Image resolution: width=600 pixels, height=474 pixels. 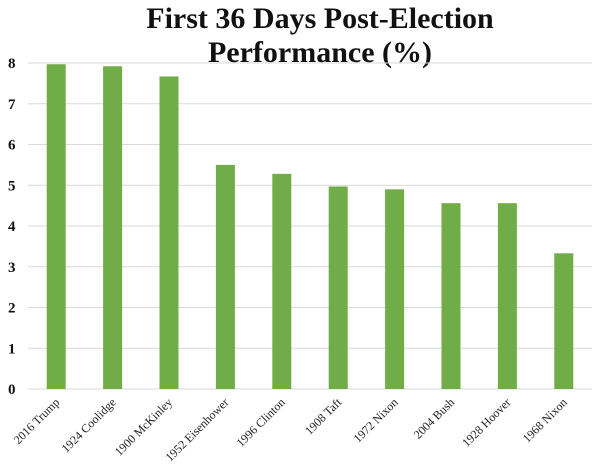 I want to click on y-tick-label: 4, so click(x=12, y=227).